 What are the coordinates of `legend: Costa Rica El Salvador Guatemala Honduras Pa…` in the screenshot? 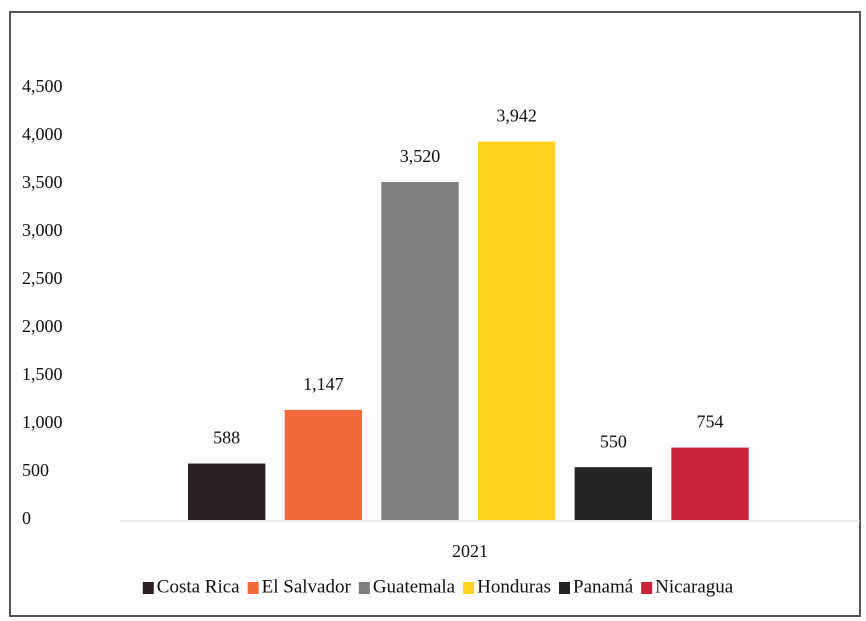 It's located at (438, 586).